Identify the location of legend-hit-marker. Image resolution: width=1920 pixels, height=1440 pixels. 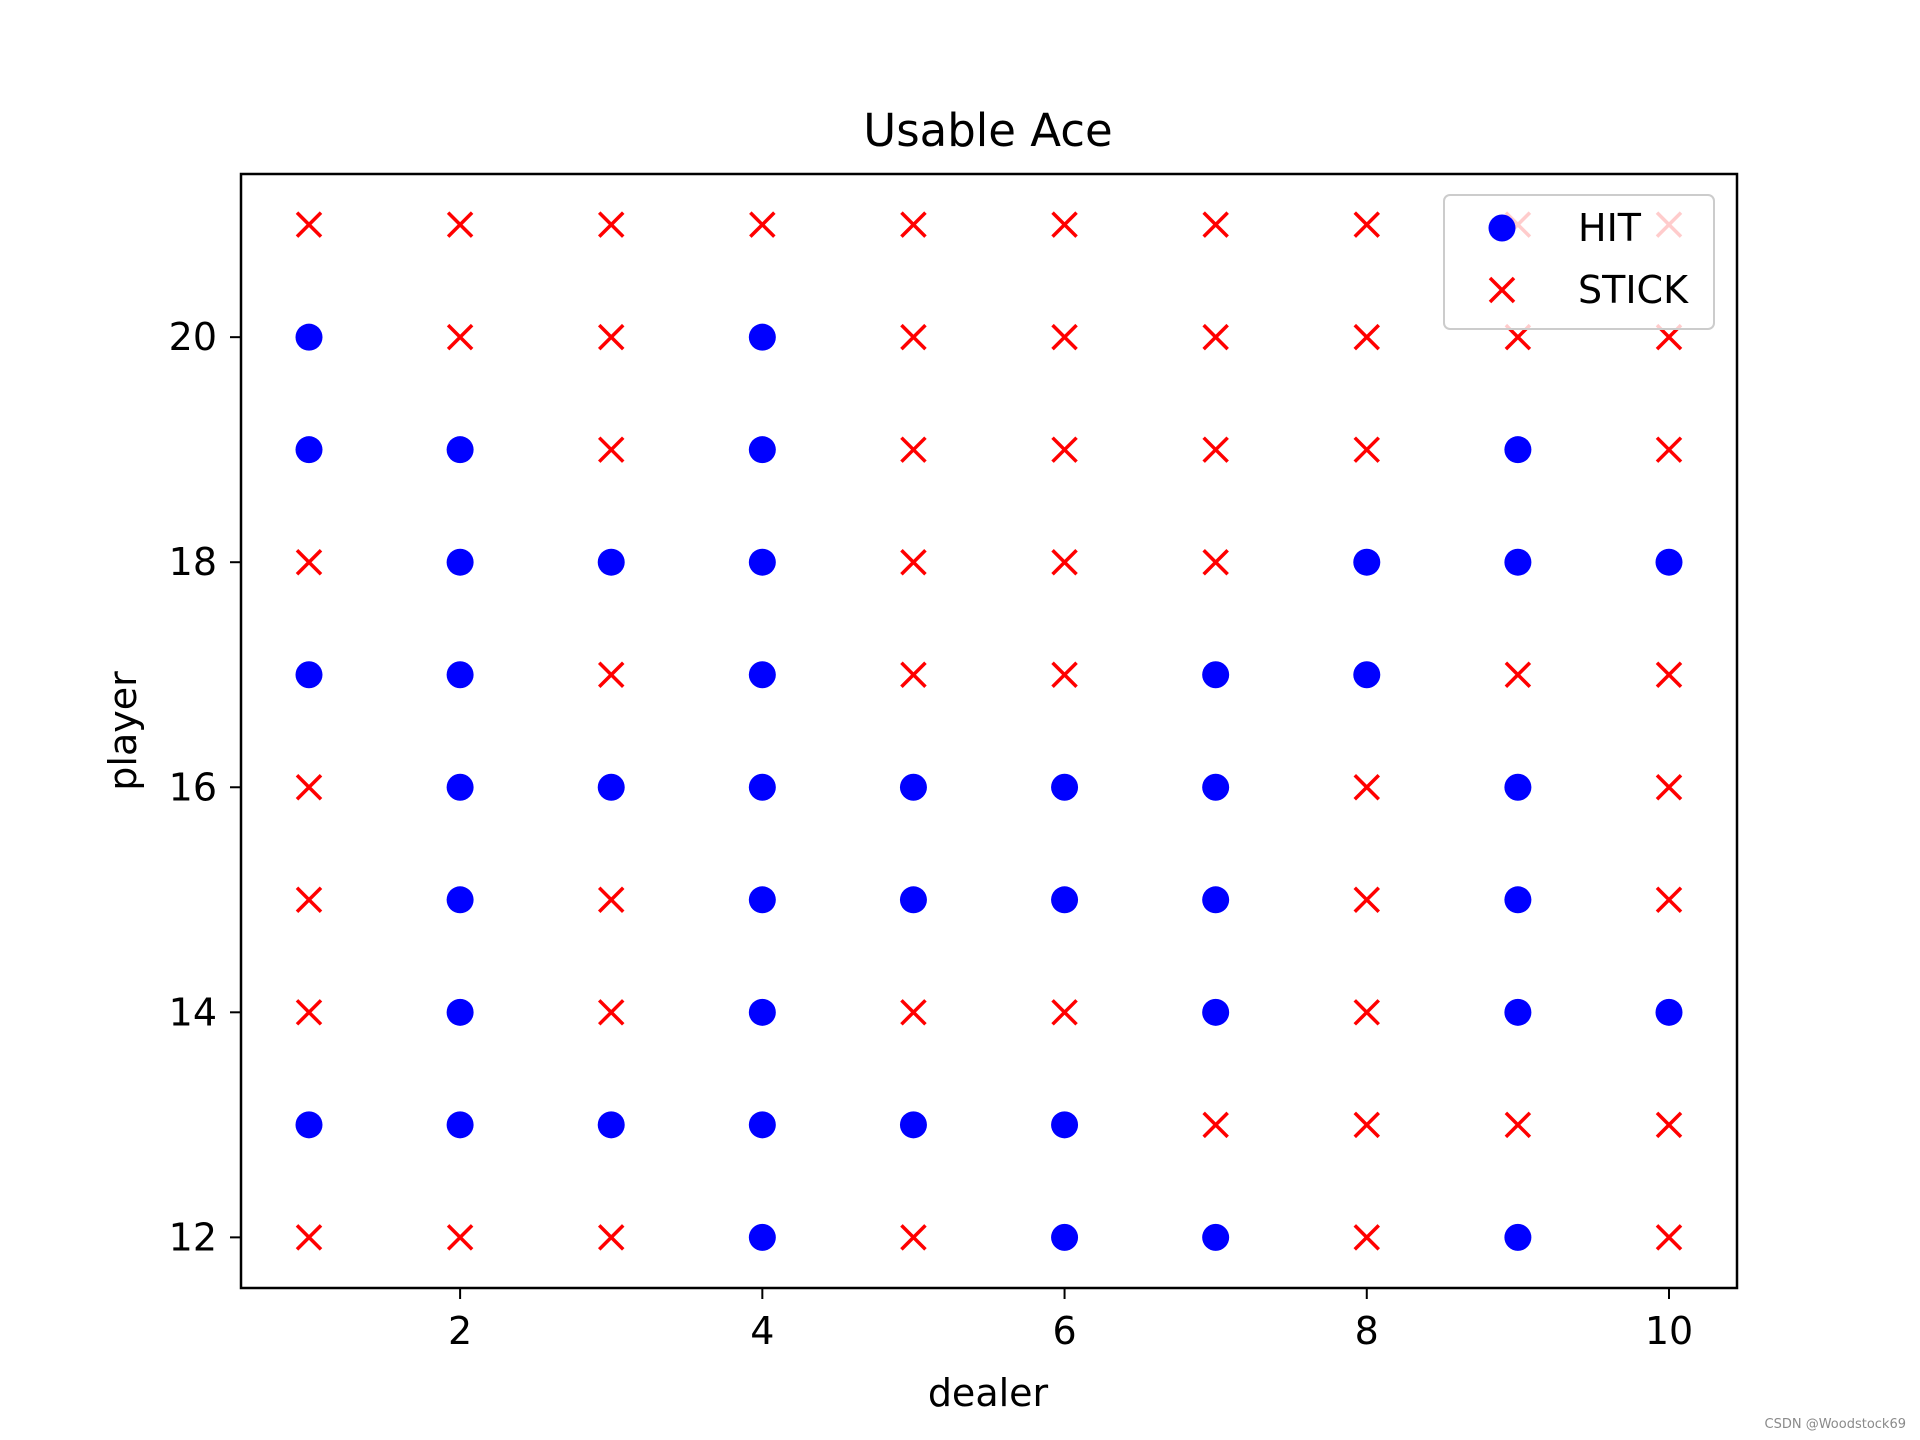
(1502, 228).